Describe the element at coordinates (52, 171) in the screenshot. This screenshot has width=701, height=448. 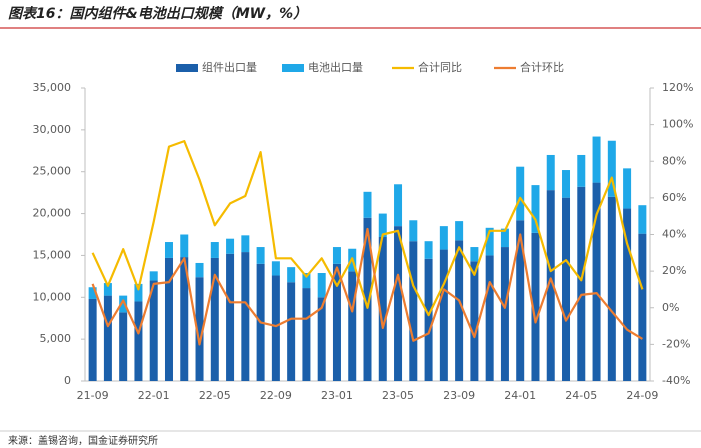
I see `y-tick-label: 25,000` at that location.